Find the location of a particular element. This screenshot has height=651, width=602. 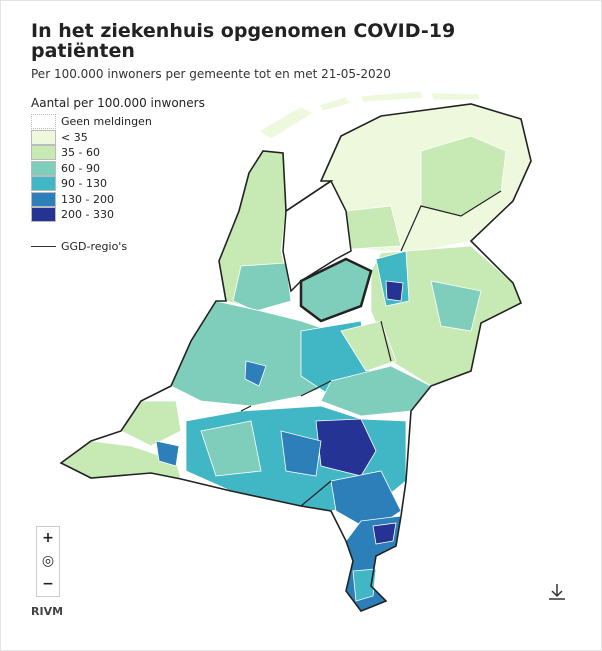

legend-boundary: GGD-regio's is located at coordinates (79, 246).